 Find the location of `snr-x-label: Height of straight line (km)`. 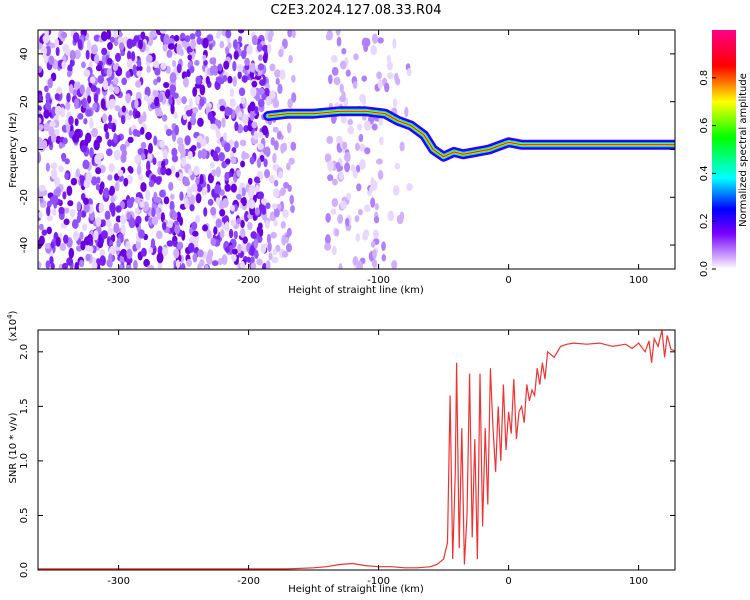

snr-x-label: Height of straight line (km) is located at coordinates (356, 589).